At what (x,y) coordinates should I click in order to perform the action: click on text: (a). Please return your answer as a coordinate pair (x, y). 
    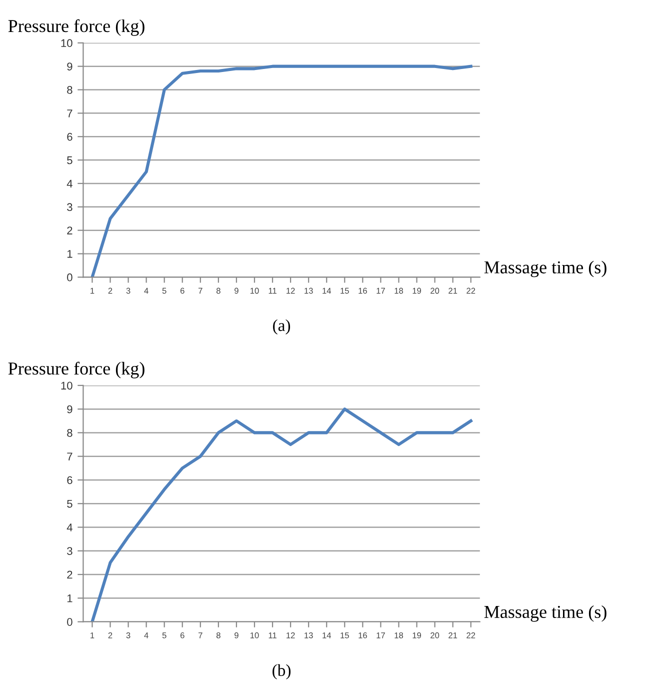
    Looking at the image, I should click on (281, 326).